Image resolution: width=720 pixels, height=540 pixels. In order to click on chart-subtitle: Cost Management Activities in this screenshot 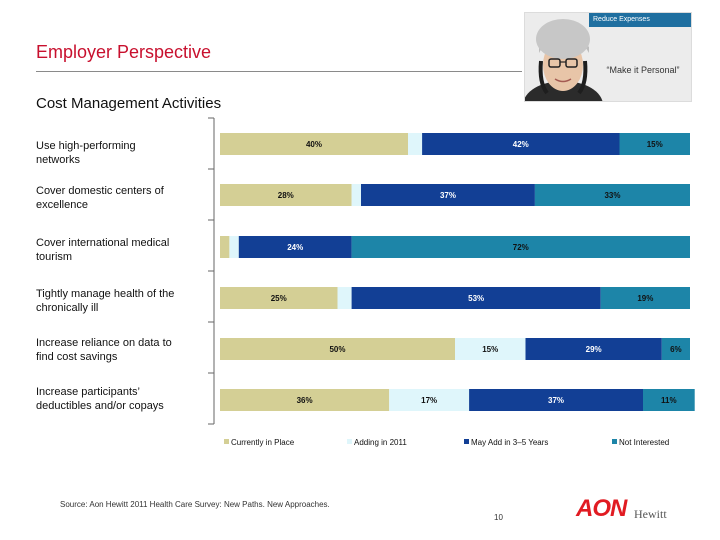, I will do `click(129, 103)`.